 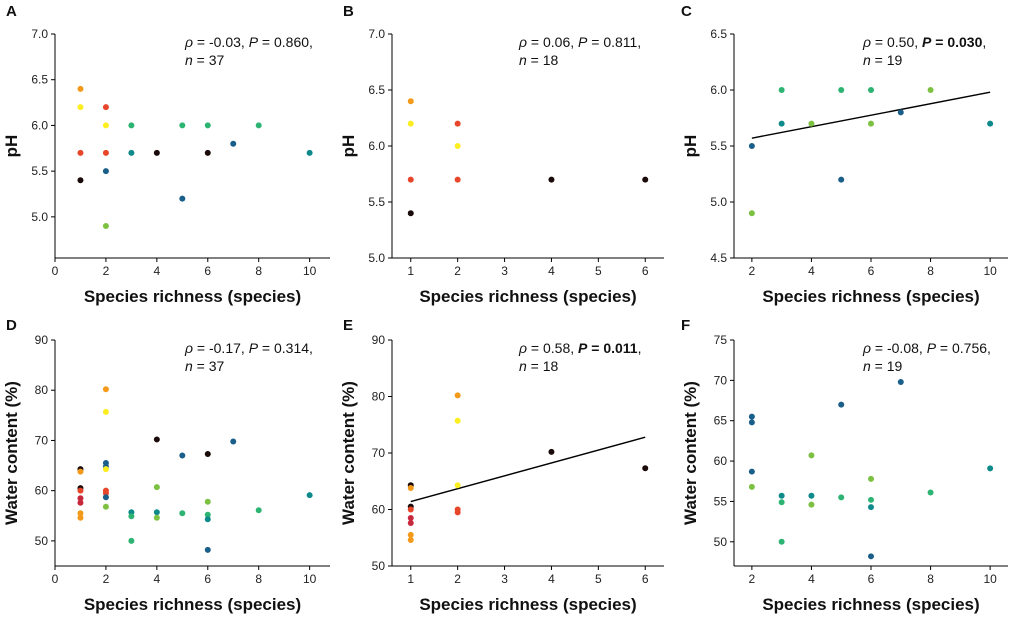 I want to click on x-tick-label: 5, so click(x=598, y=271).